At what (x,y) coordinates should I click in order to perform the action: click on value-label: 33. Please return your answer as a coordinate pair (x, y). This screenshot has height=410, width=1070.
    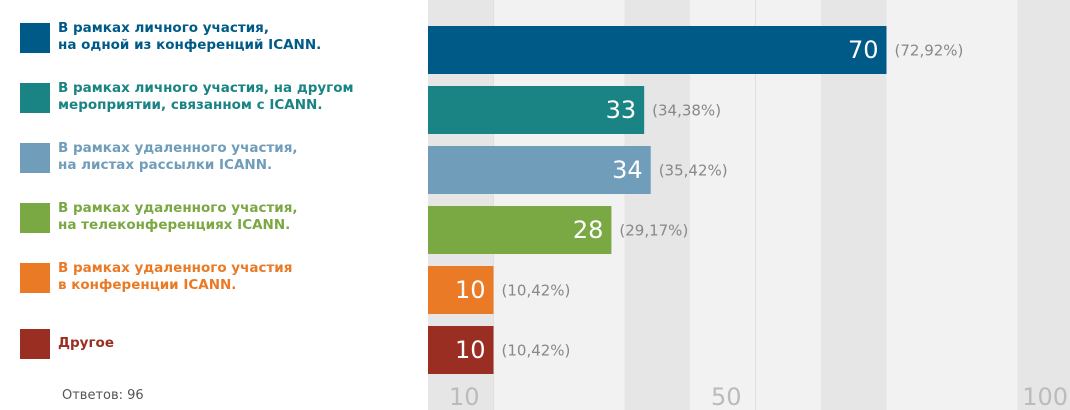
    Looking at the image, I should click on (621, 110).